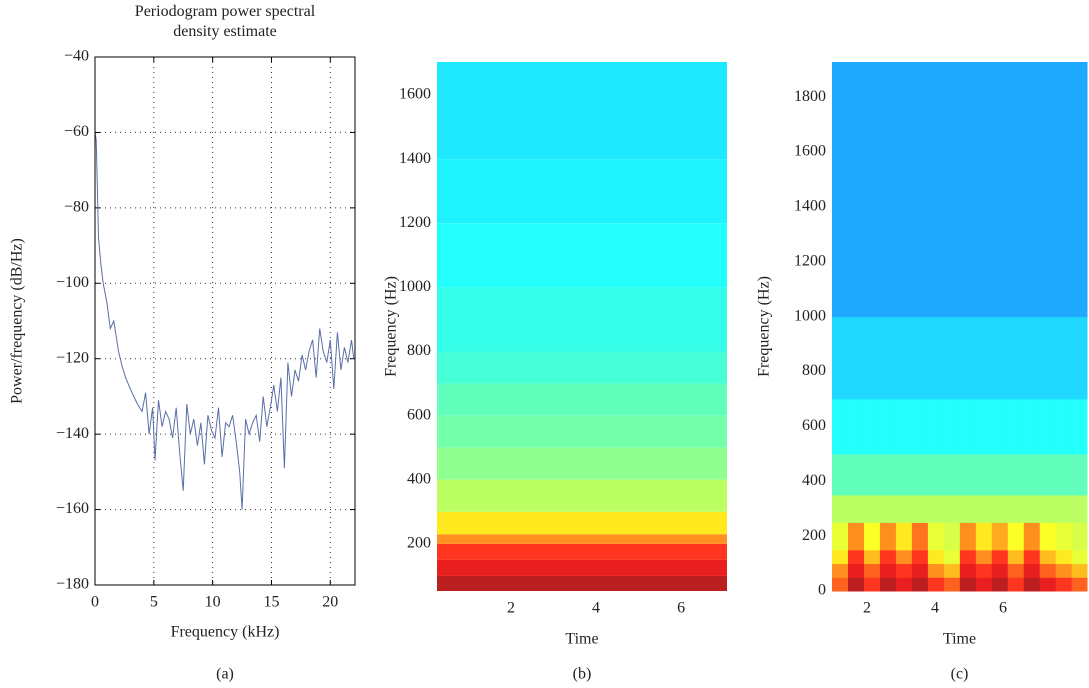  Describe the element at coordinates (764, 326) in the screenshot. I see `y-axis-label: Frequency (Hz)` at that location.